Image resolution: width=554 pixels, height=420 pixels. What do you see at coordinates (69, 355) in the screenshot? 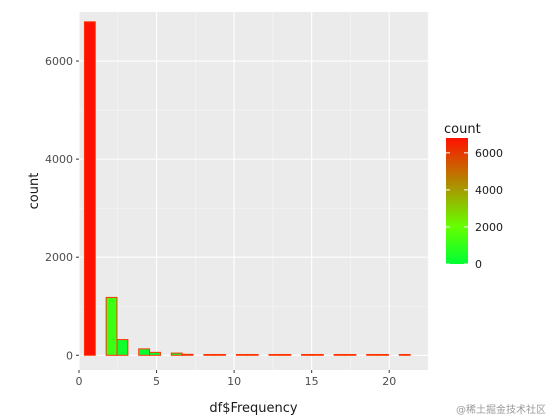
I see `y-tick-label: 0` at bounding box center [69, 355].